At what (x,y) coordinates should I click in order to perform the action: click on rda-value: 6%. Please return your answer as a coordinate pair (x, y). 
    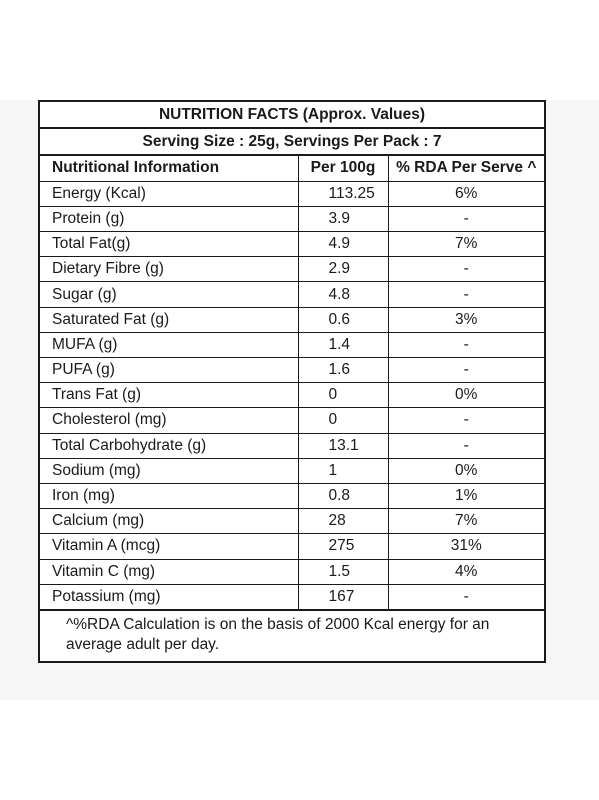
    Looking at the image, I should click on (465, 193).